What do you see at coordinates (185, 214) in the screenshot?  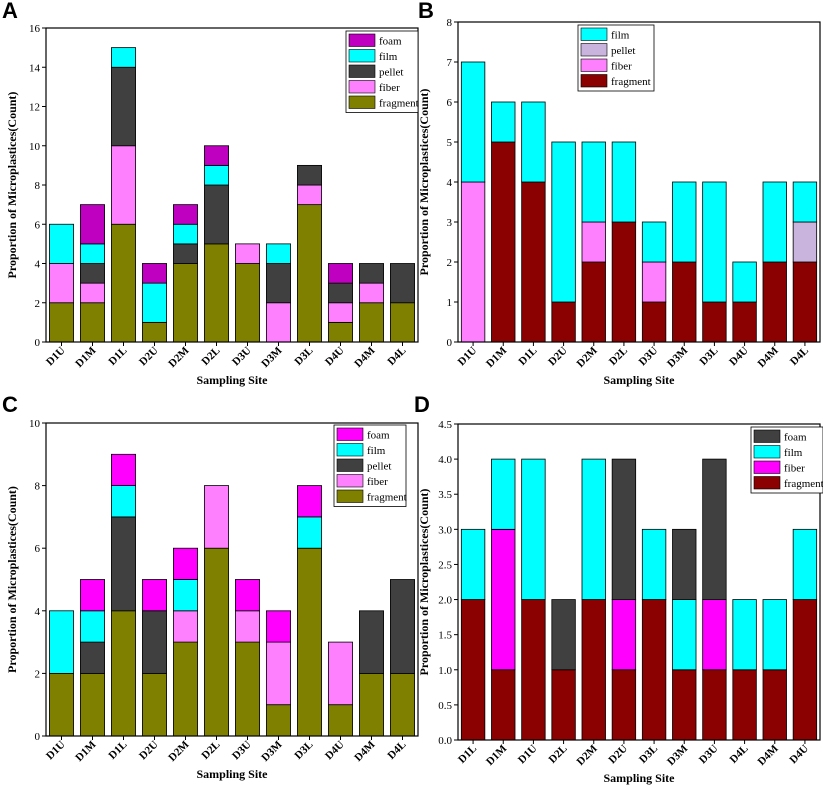 I see `bar-D2M-foam` at bounding box center [185, 214].